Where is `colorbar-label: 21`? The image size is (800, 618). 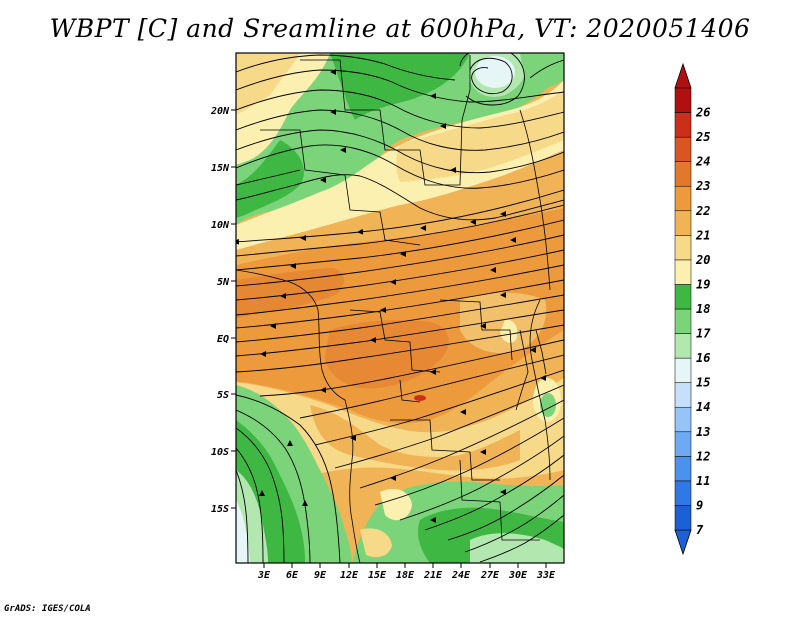 colorbar-label: 21 is located at coordinates (702, 235).